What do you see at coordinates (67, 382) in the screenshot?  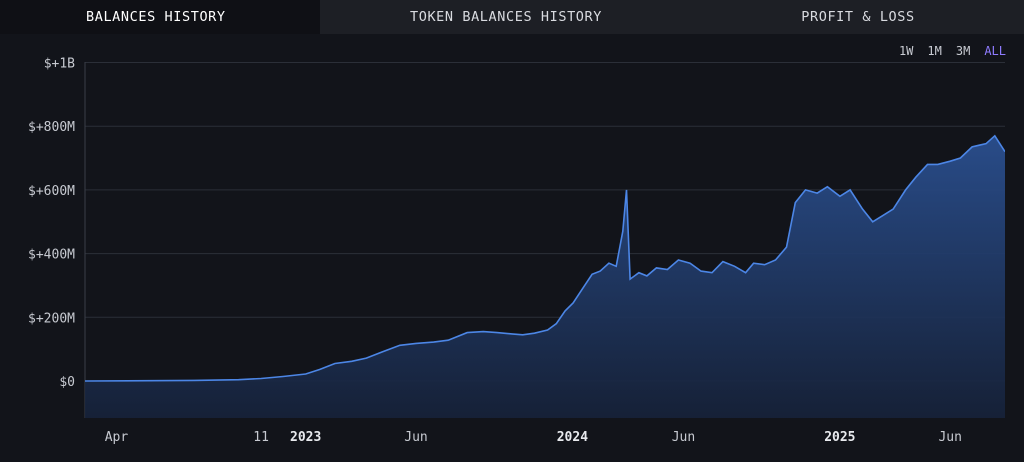 I see `y-tick-label: $0` at bounding box center [67, 382].